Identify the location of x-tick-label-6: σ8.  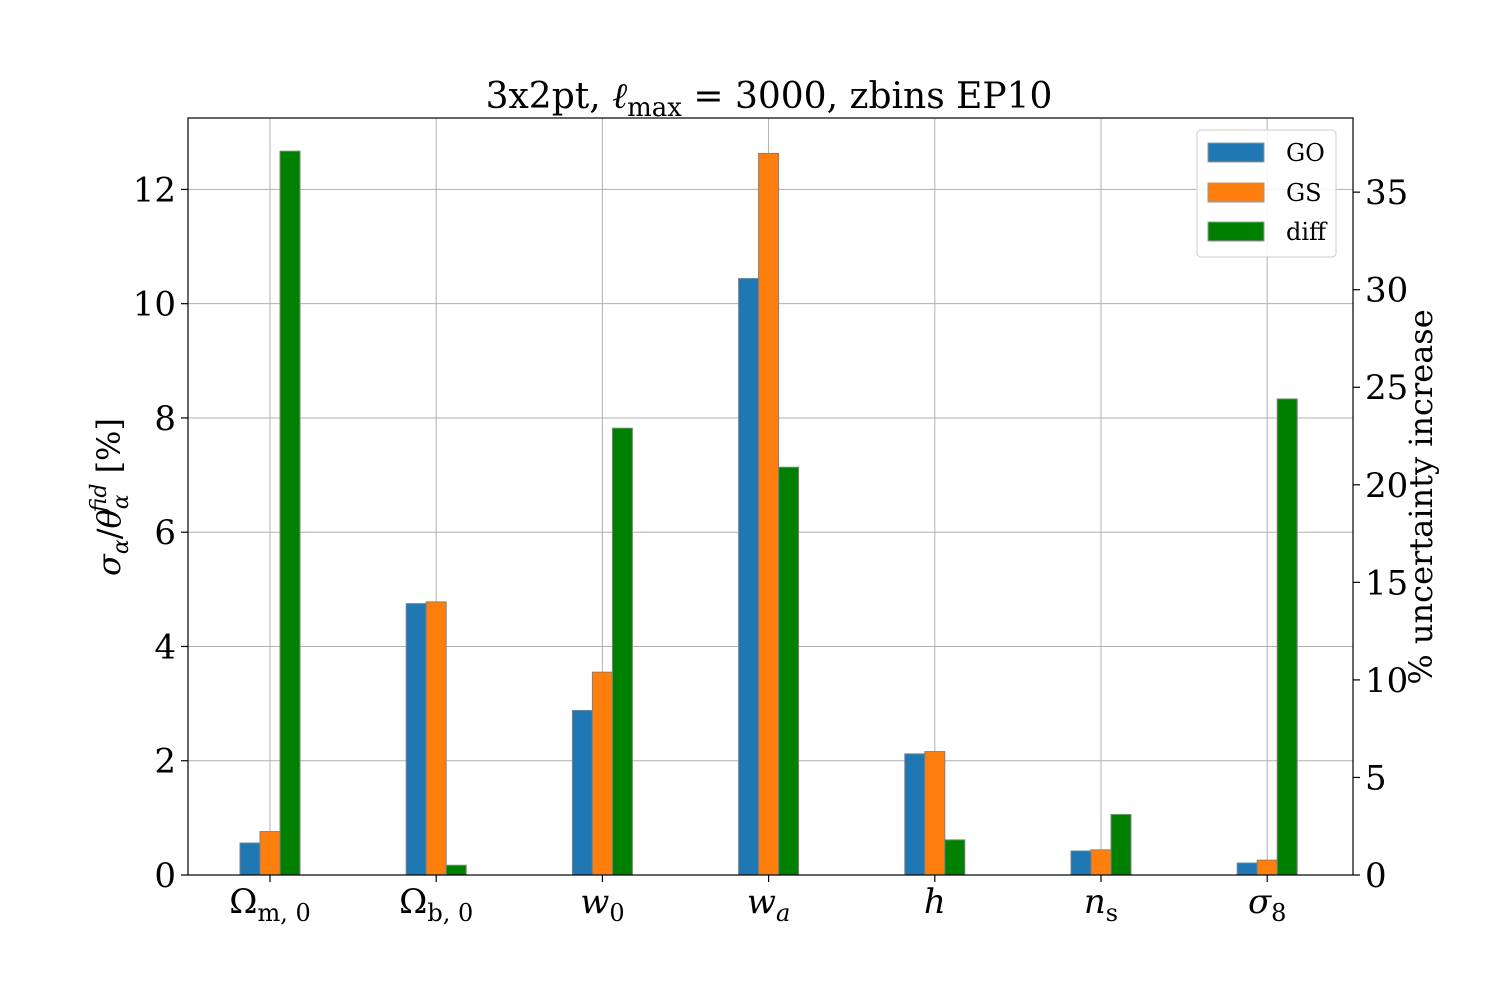
(1267, 904).